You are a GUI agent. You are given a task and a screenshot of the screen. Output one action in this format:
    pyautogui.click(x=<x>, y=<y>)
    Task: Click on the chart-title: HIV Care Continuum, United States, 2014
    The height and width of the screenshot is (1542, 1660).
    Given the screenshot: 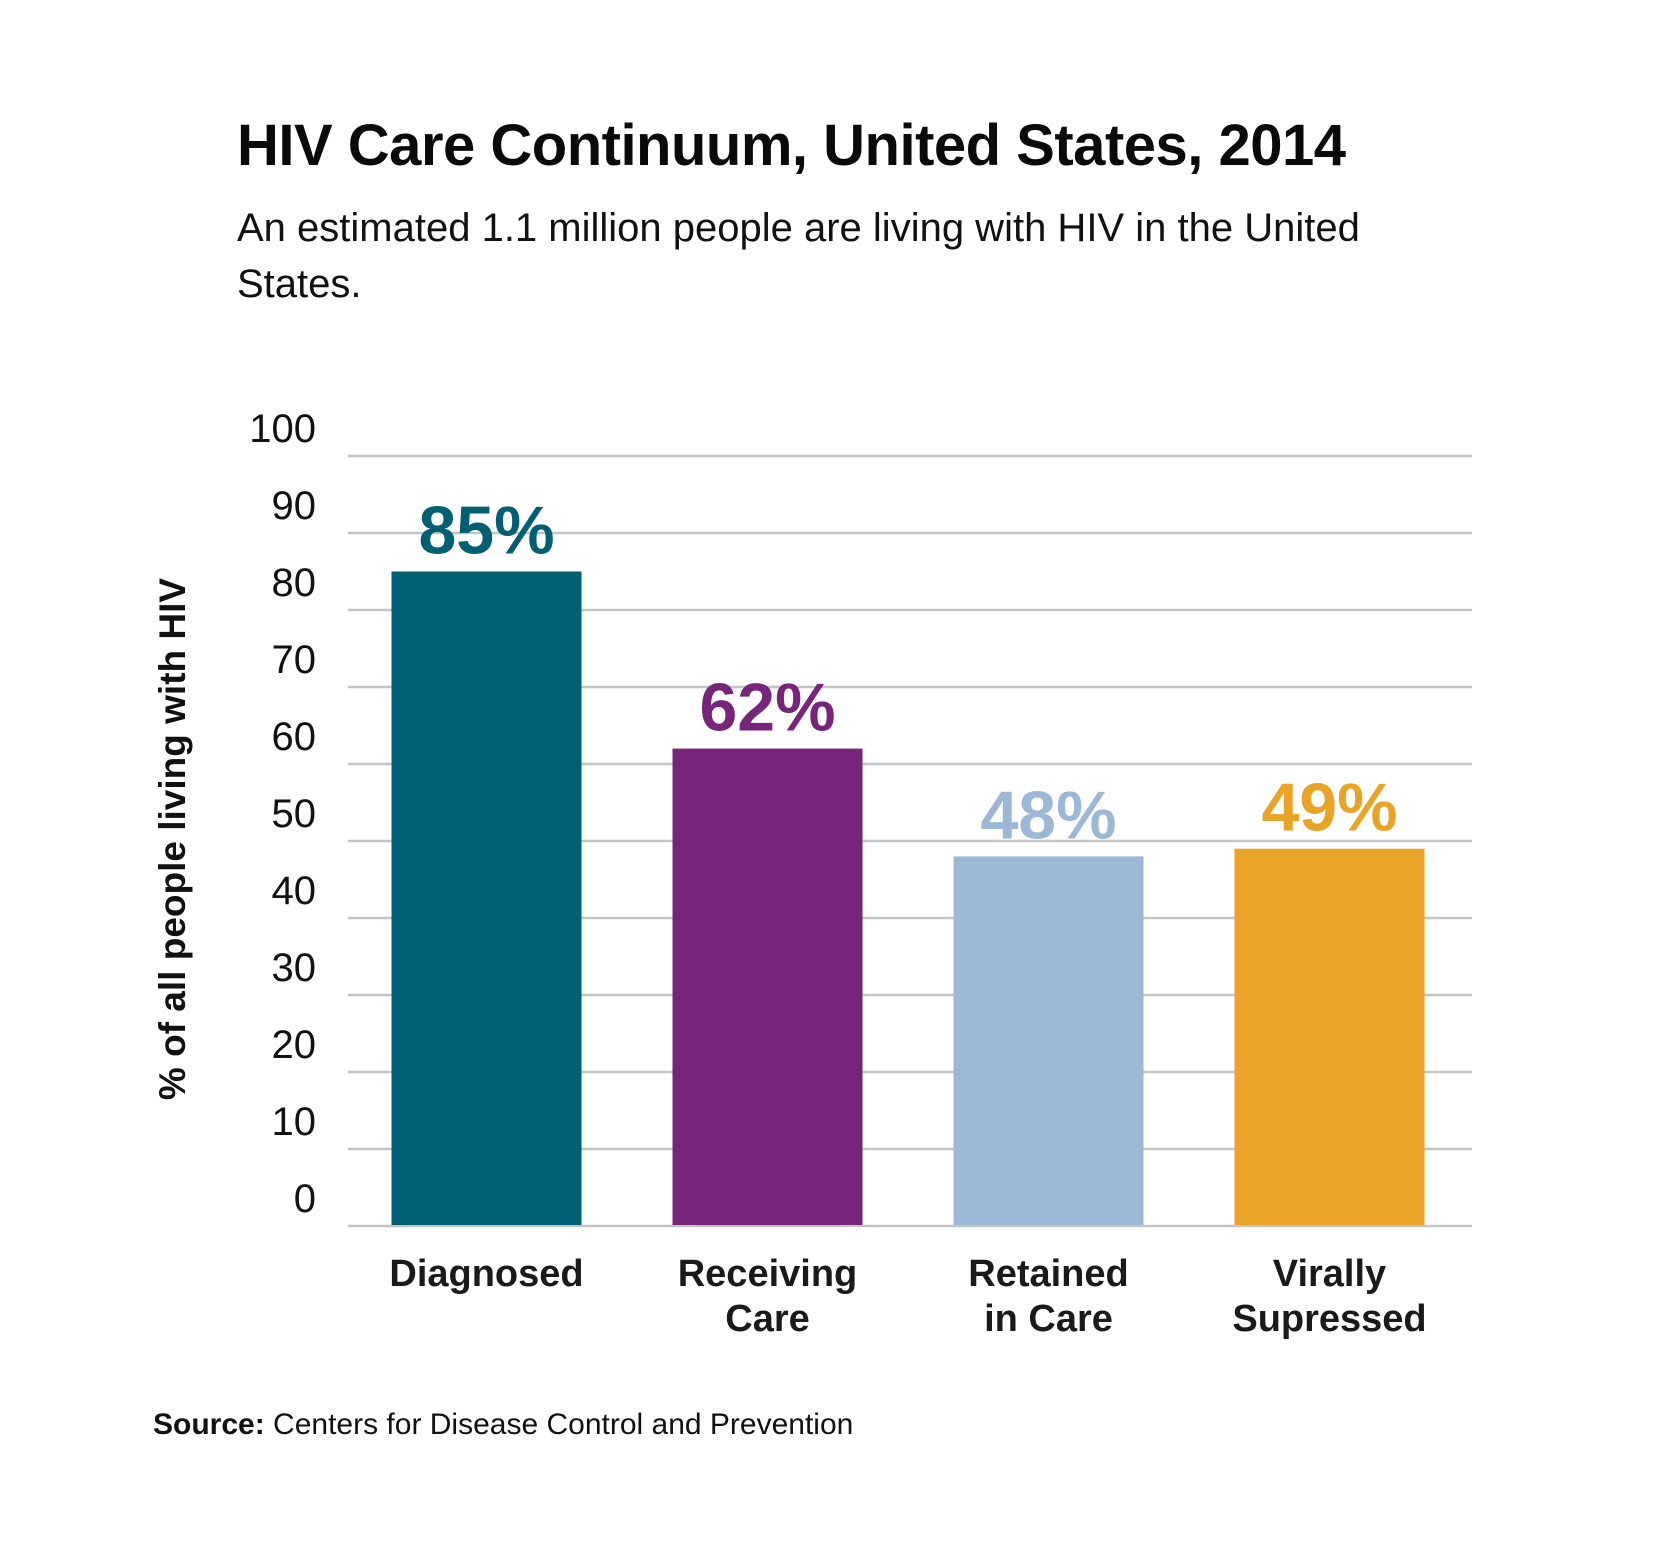 What is the action you would take?
    pyautogui.click(x=791, y=145)
    